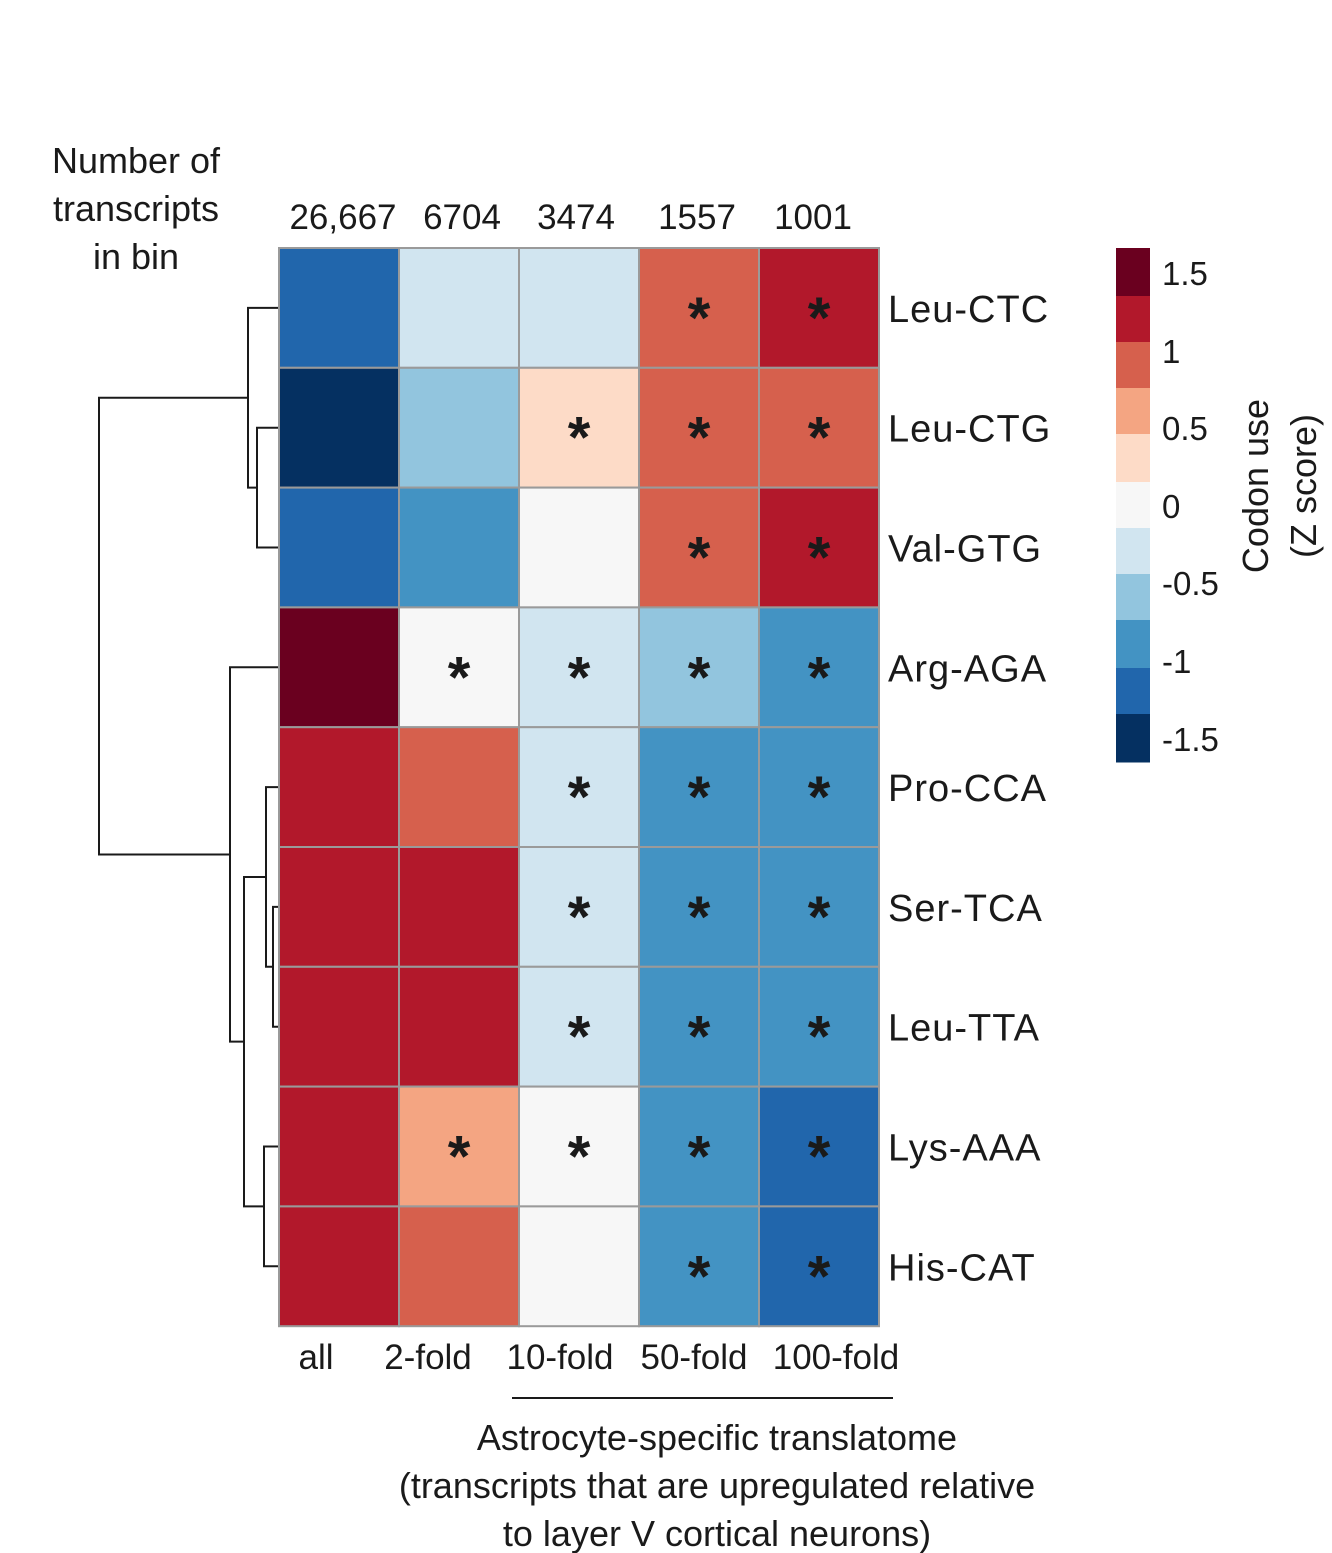 This screenshot has width=1332, height=1553. Describe the element at coordinates (967, 669) in the screenshot. I see `row-label: Arg-AGA` at that location.